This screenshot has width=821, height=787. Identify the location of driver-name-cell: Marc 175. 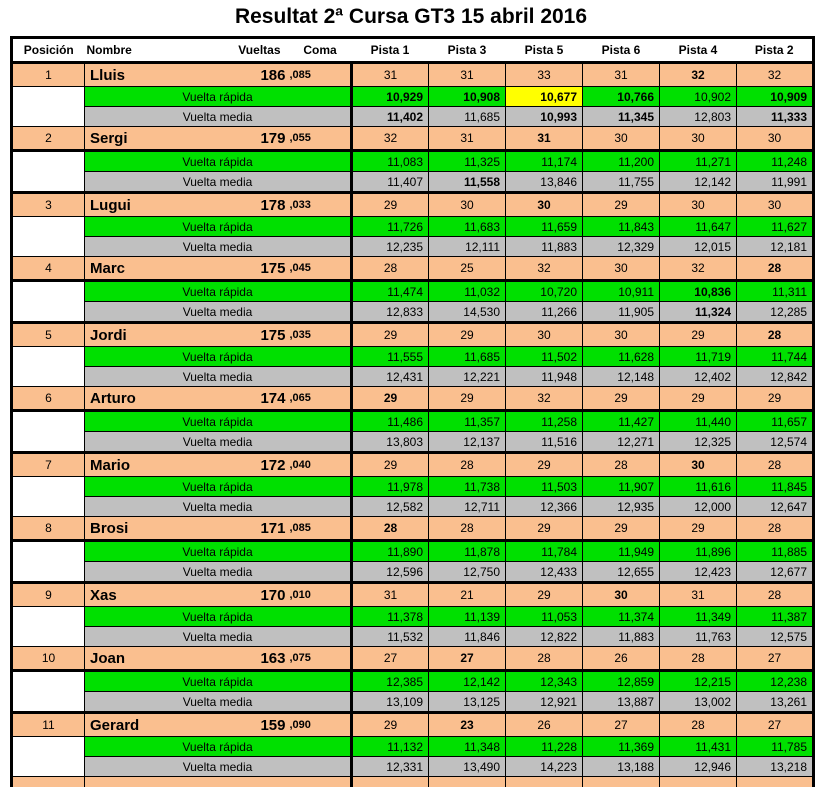
(186, 269).